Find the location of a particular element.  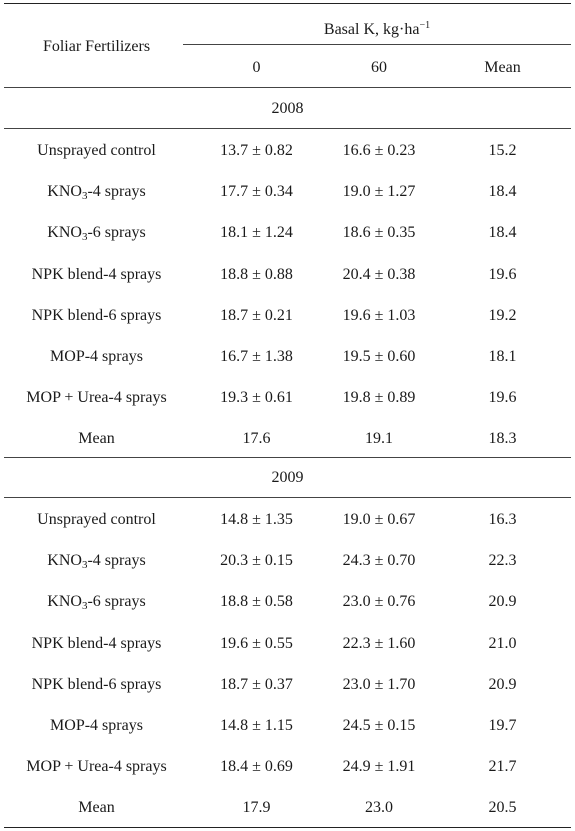

value-basal-60: 19.1 is located at coordinates (379, 438).